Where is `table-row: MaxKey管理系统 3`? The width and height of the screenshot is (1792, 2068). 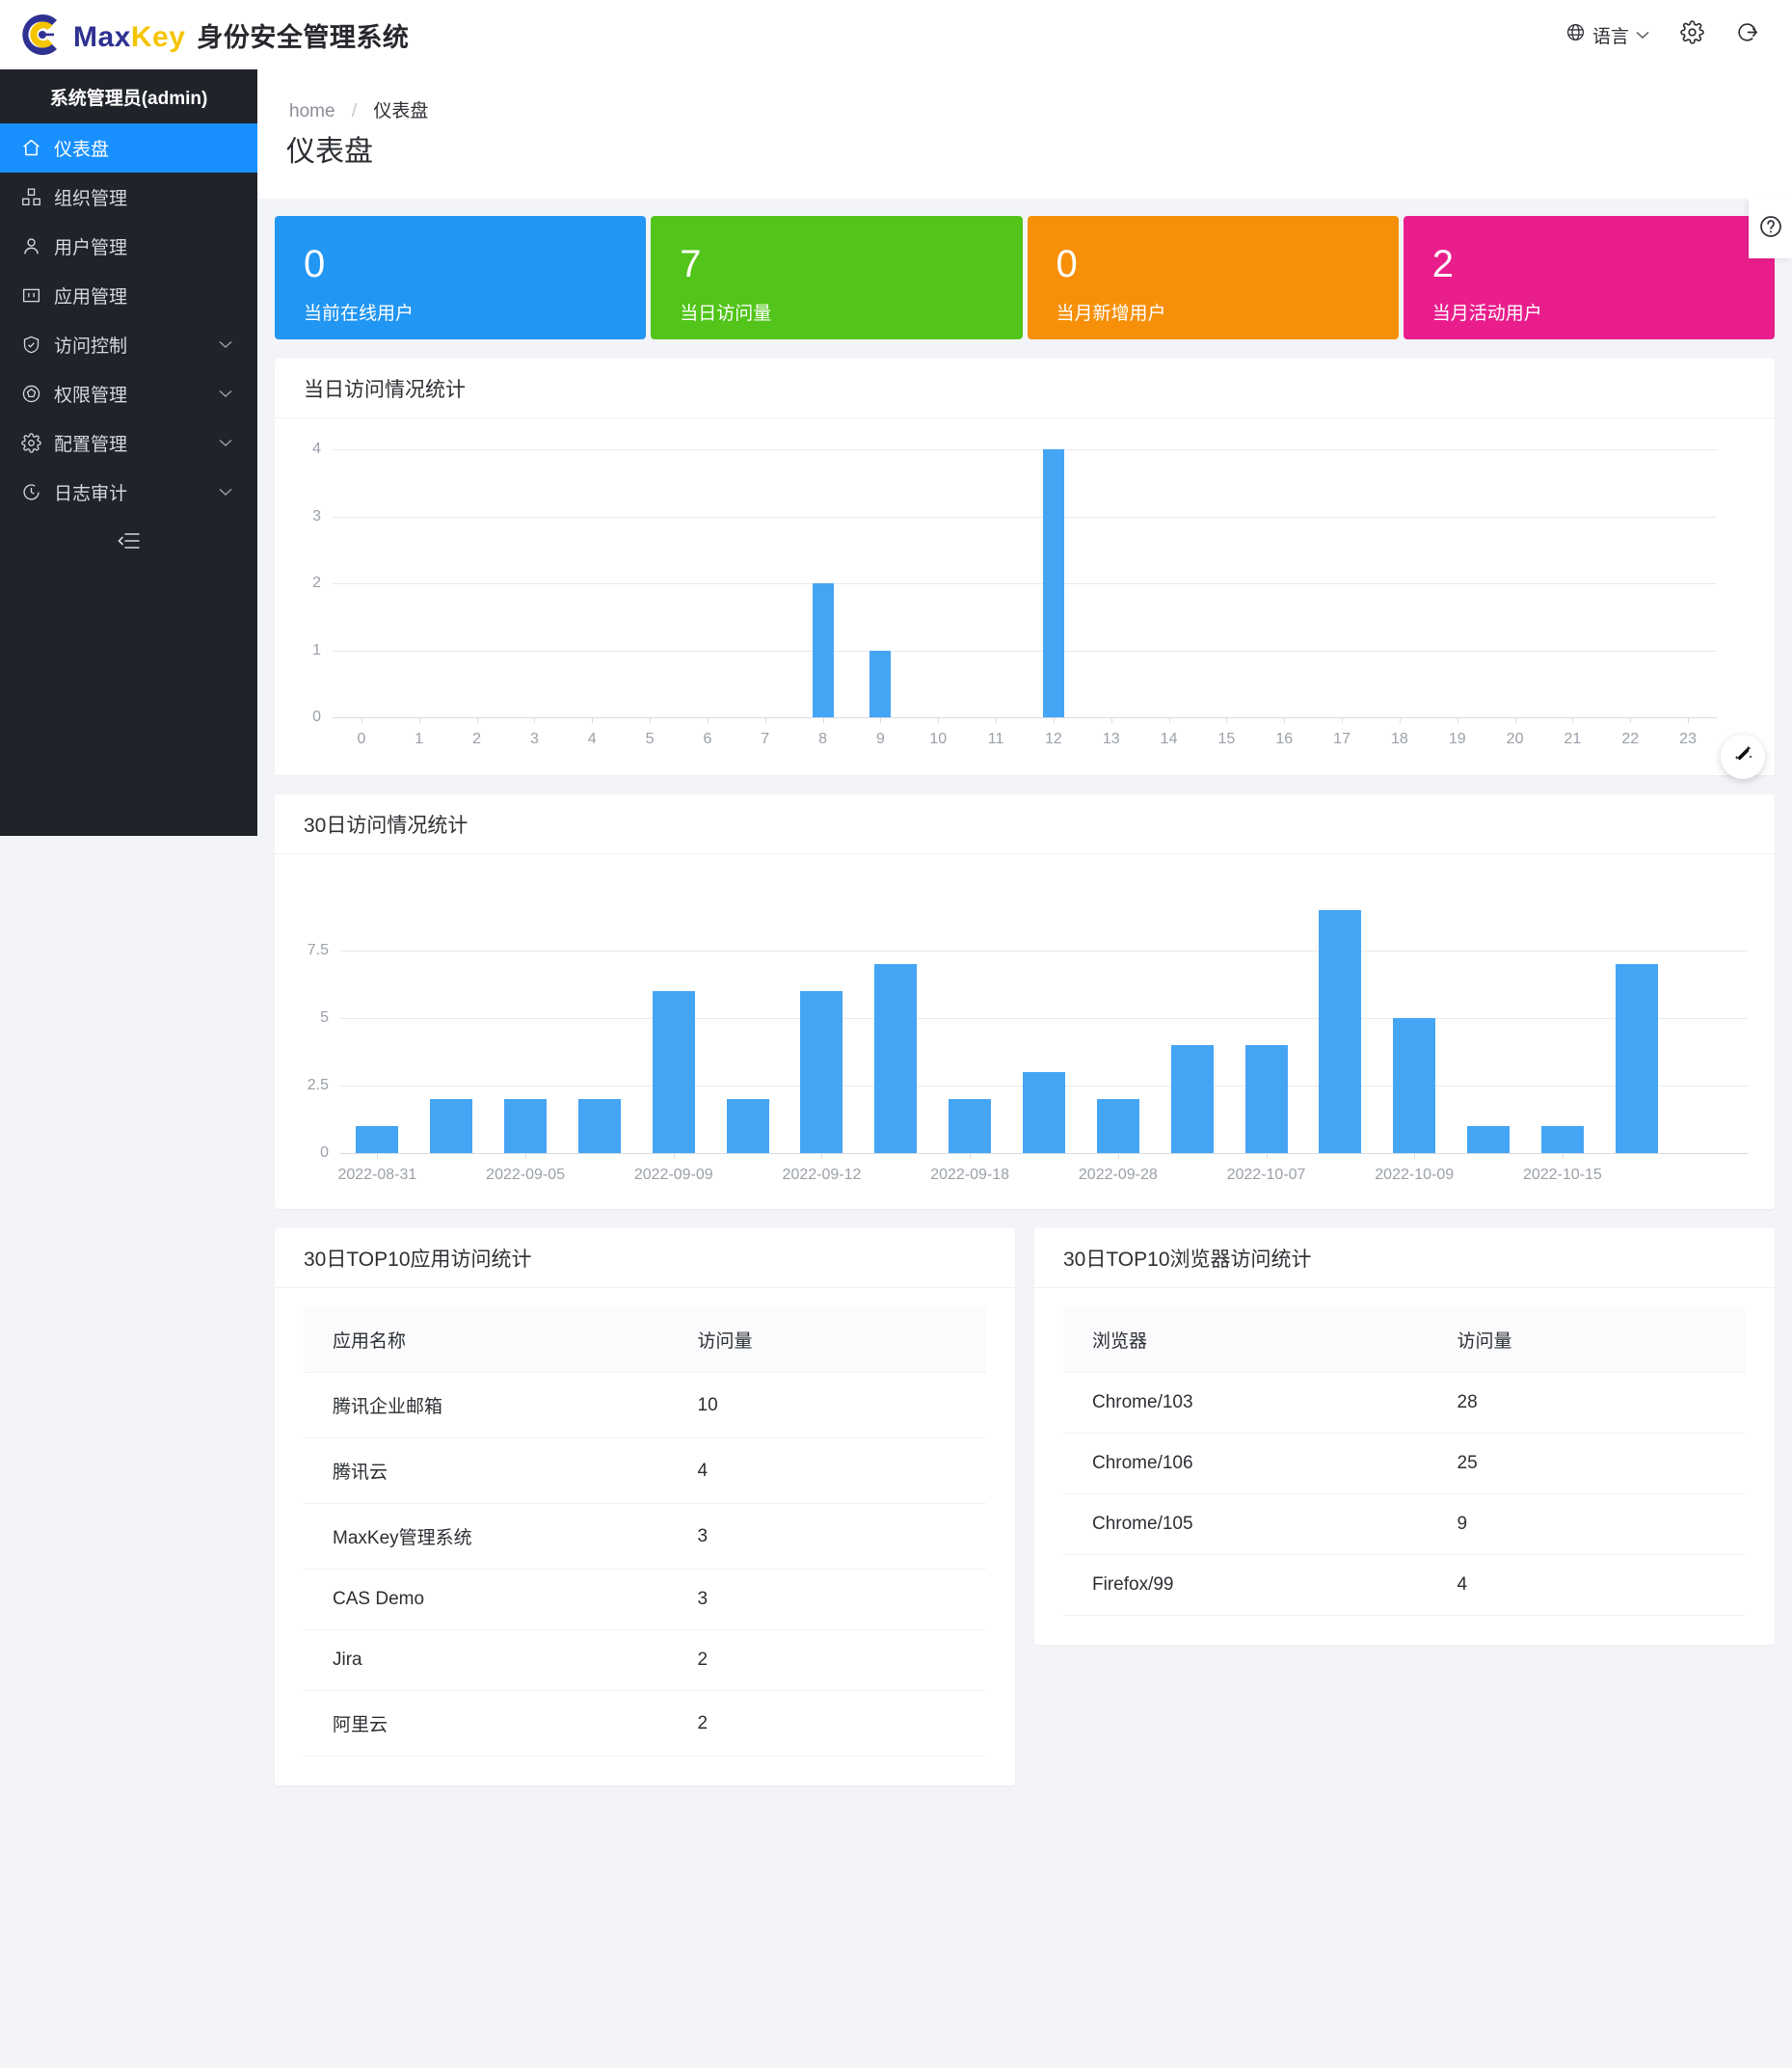
table-row: MaxKey管理系统 3 is located at coordinates (645, 1536).